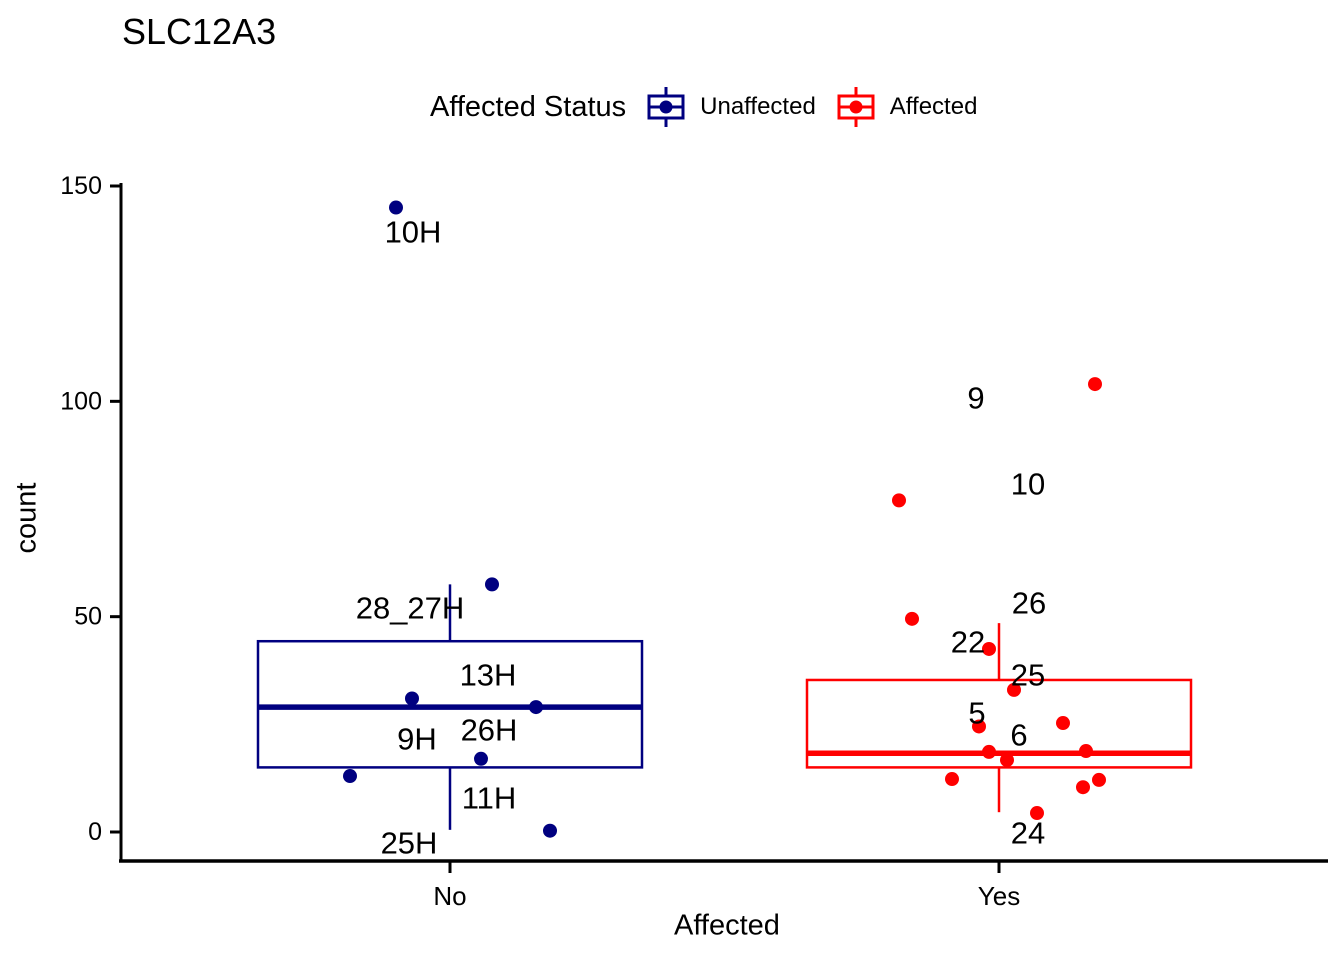  Describe the element at coordinates (449, 896) in the screenshot. I see `x-tick-label: No` at that location.